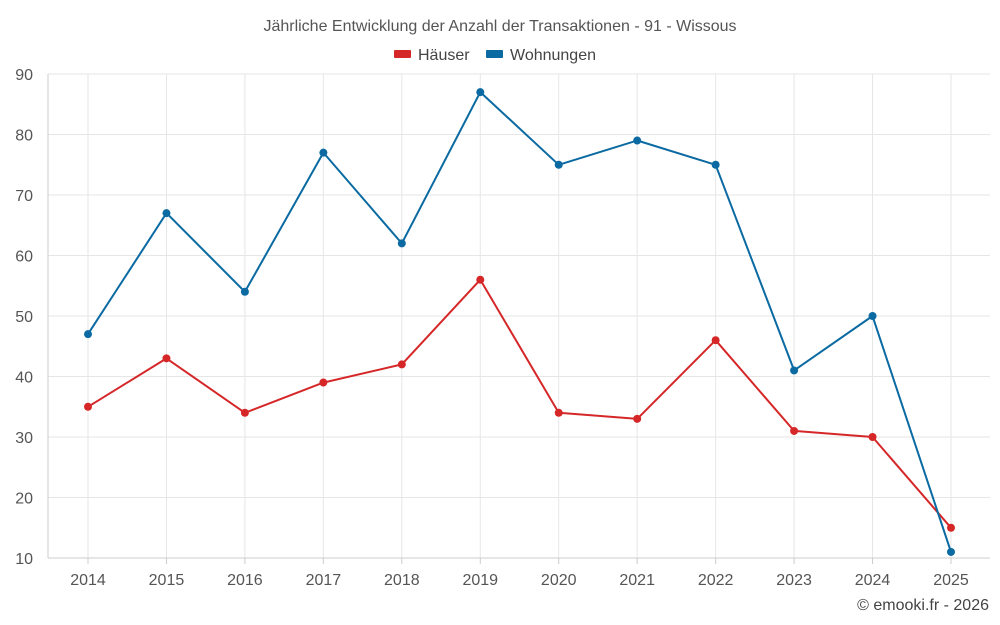 The image size is (1000, 625). I want to click on x-tick-label: 2016, so click(245, 580).